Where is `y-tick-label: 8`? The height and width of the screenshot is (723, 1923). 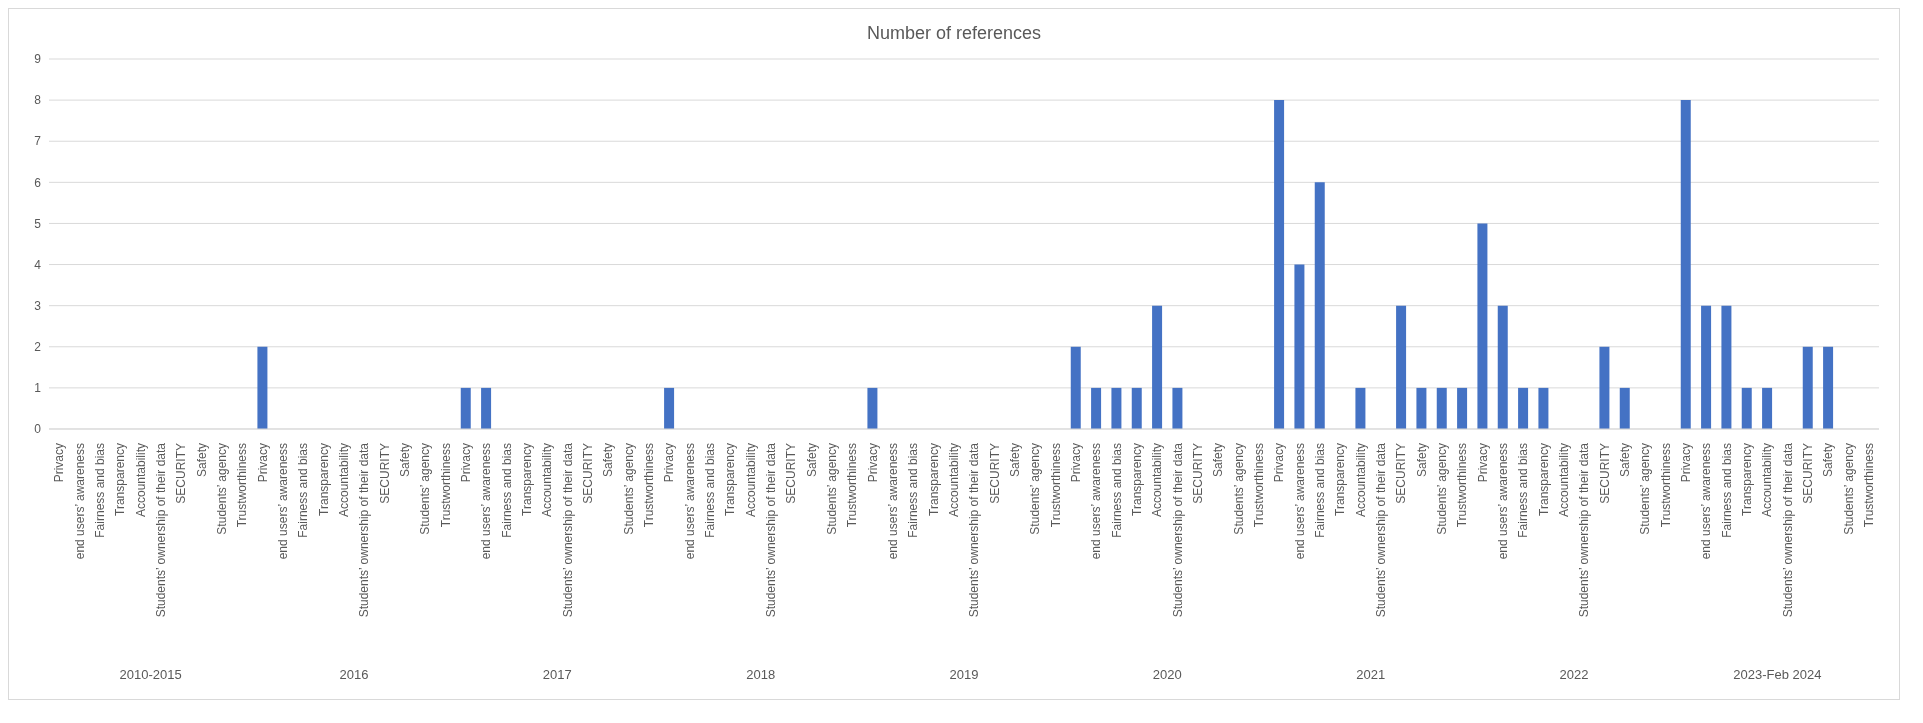 y-tick-label: 8 is located at coordinates (38, 100).